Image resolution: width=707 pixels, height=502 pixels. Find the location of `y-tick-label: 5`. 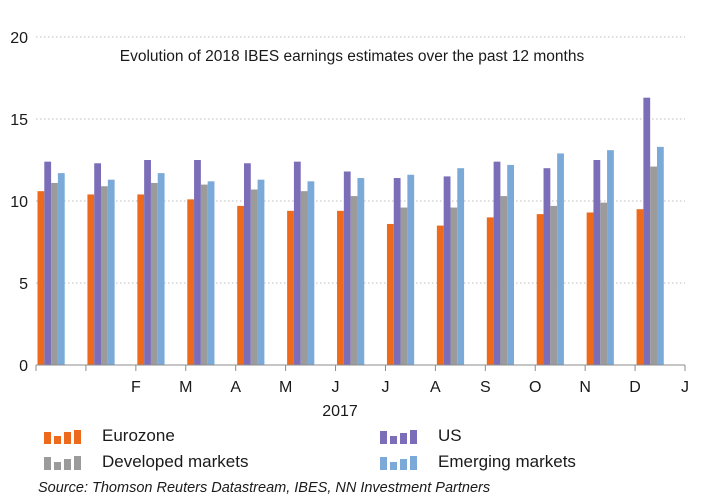

y-tick-label: 5 is located at coordinates (23, 284).